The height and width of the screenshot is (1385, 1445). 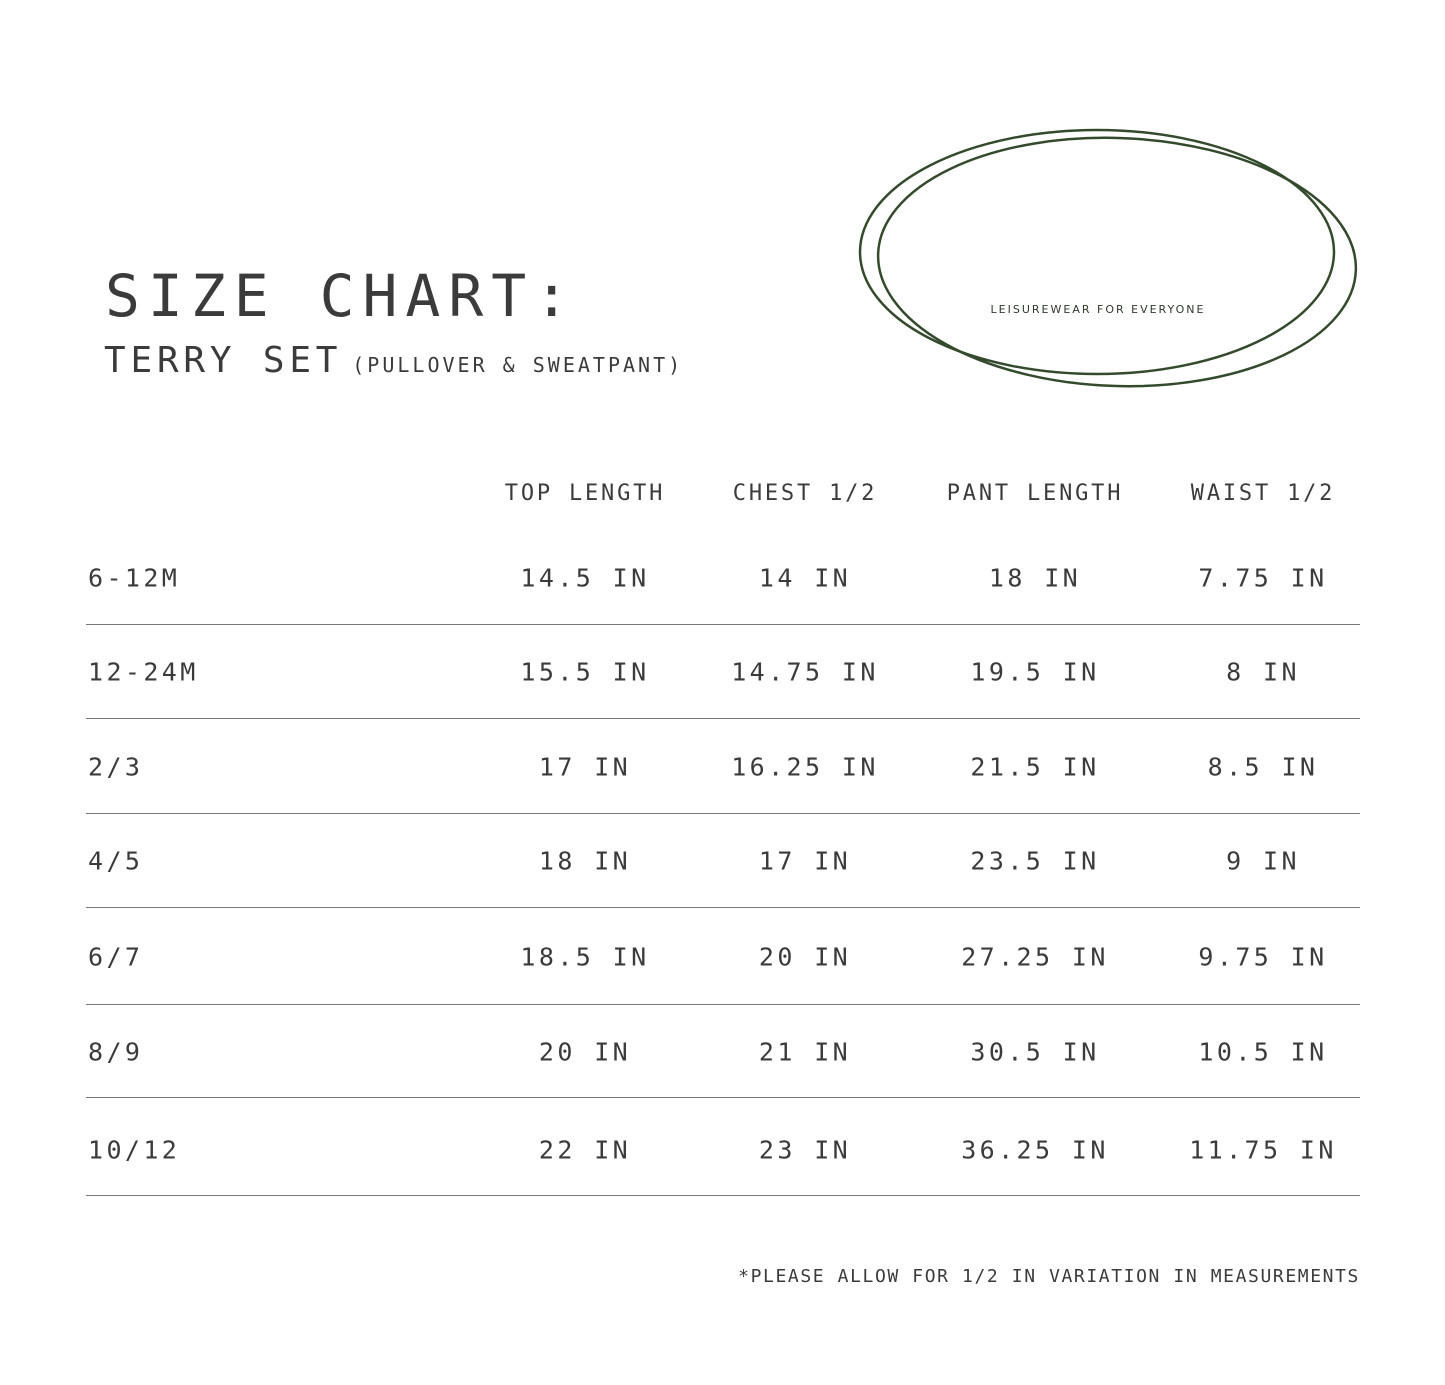 What do you see at coordinates (805, 578) in the screenshot?
I see `measurement-cell: 14 IN` at bounding box center [805, 578].